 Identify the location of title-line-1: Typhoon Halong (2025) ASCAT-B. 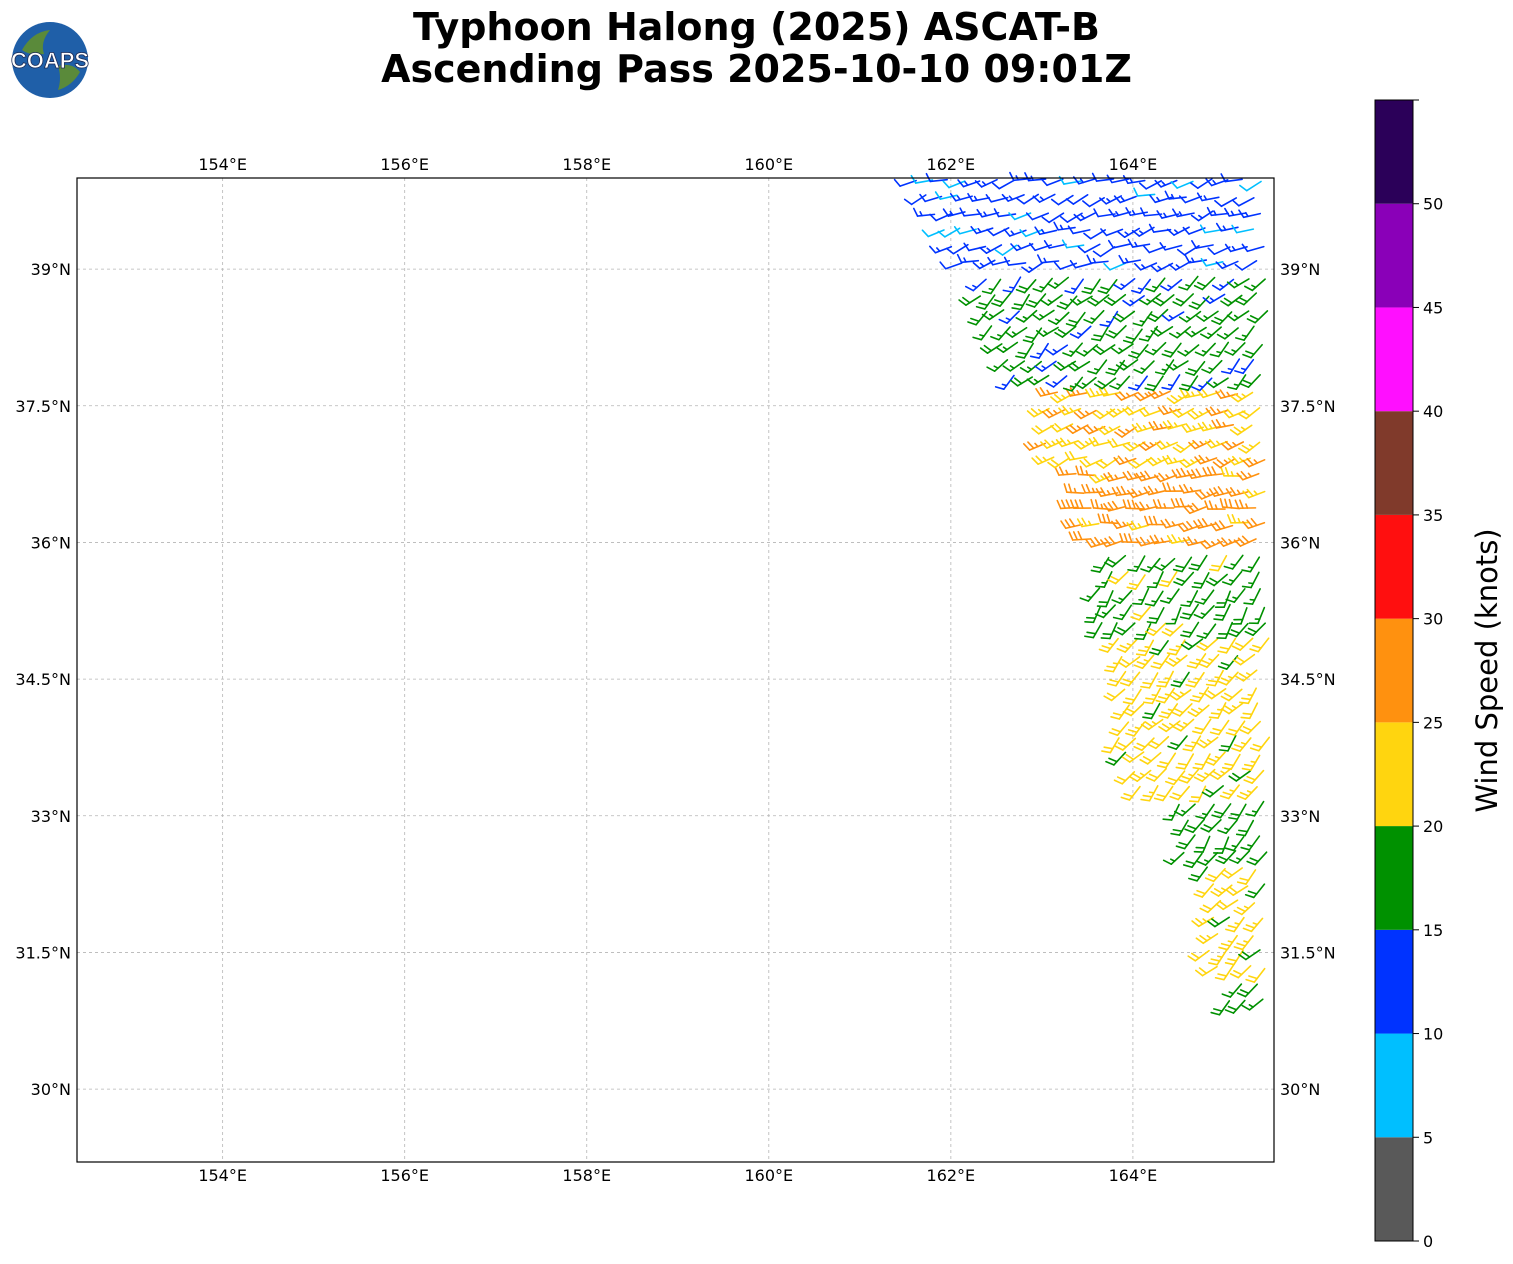
(756, 27).